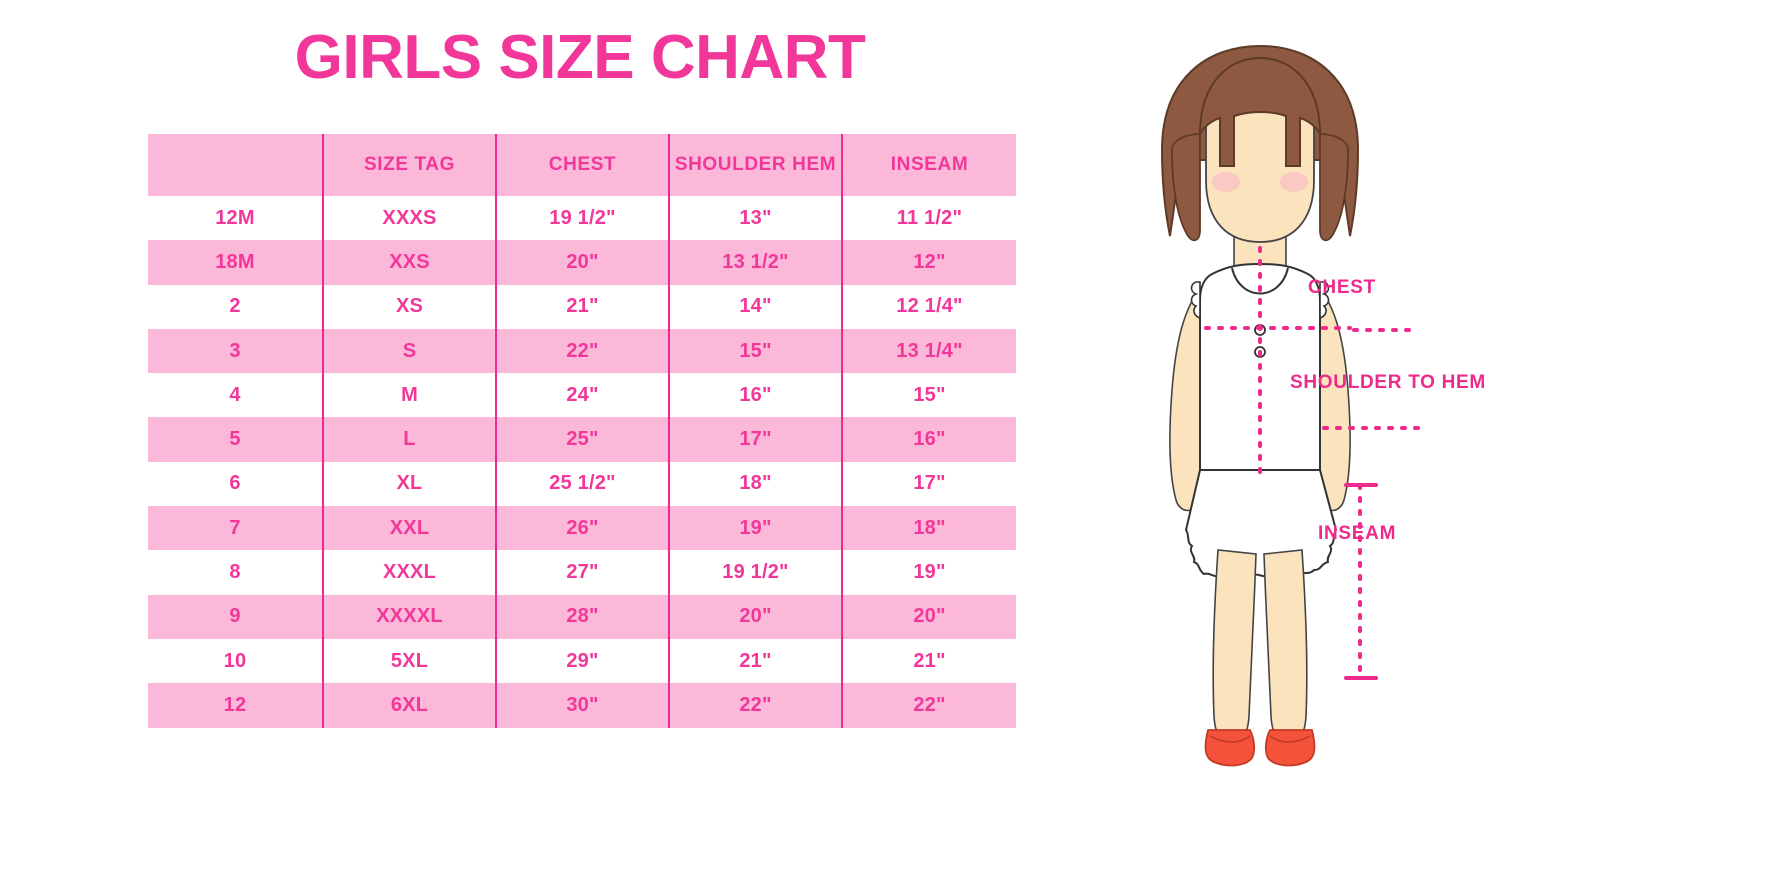  What do you see at coordinates (235, 528) in the screenshot?
I see `cell-size: 7` at bounding box center [235, 528].